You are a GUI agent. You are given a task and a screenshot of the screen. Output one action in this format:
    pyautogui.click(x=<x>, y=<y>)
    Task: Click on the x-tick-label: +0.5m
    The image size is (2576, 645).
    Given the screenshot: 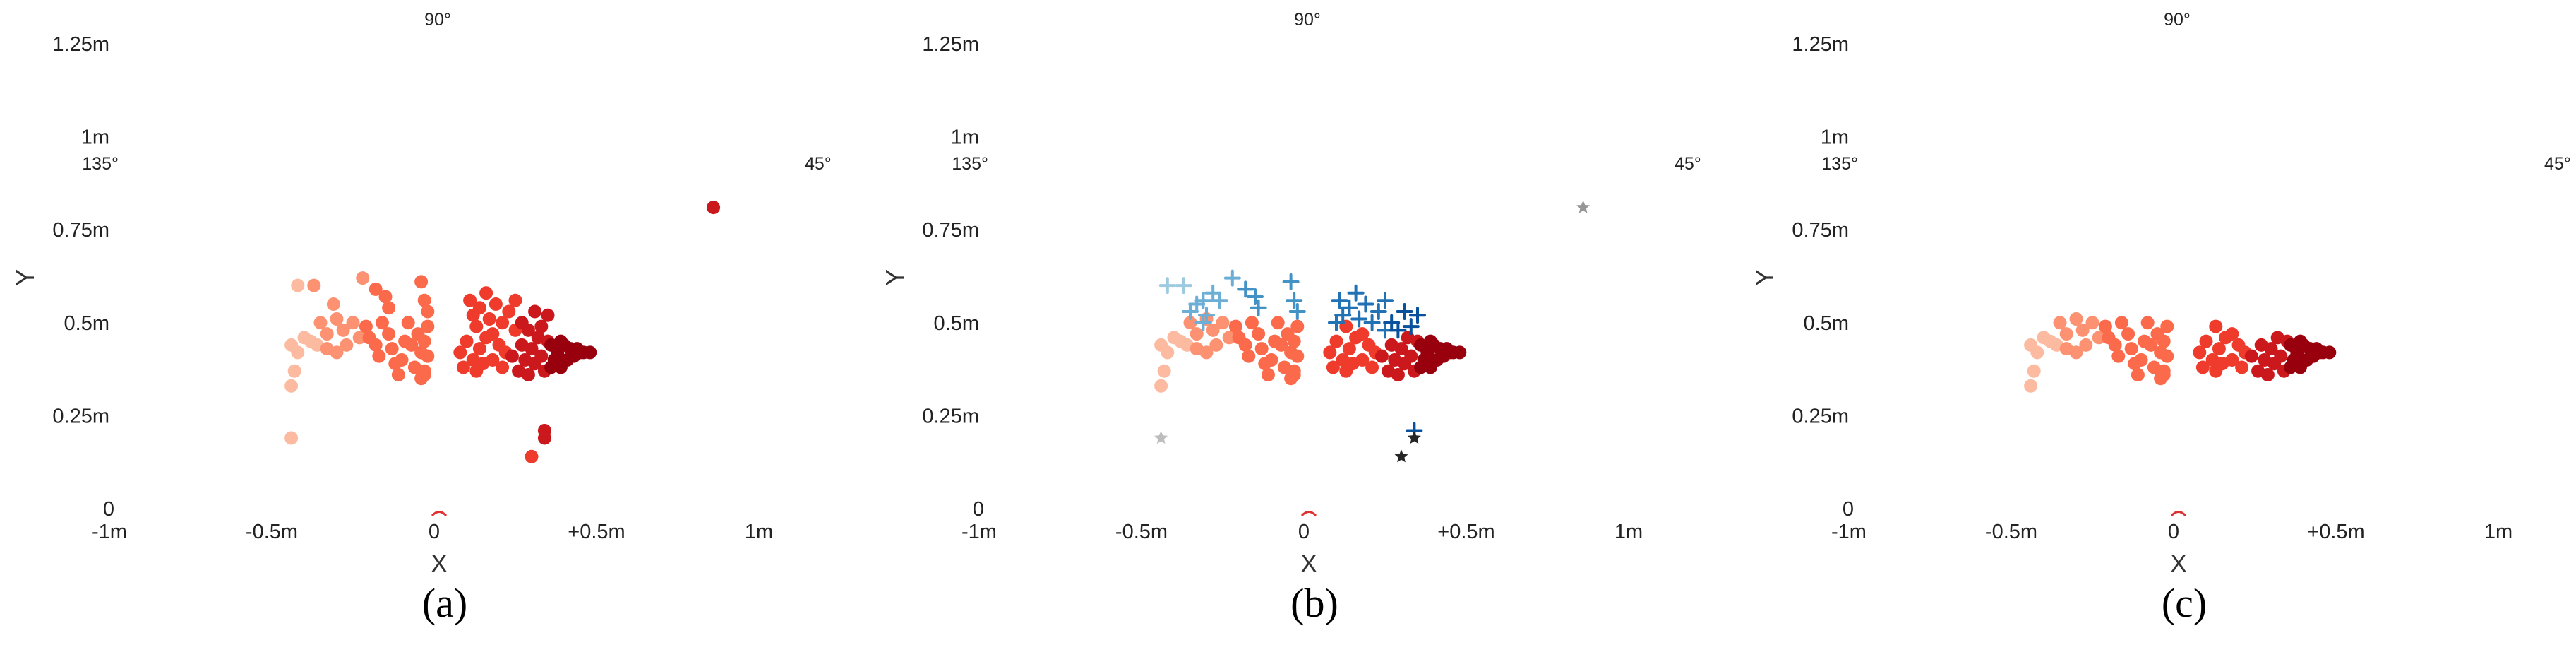 What is the action you would take?
    pyautogui.click(x=1465, y=532)
    